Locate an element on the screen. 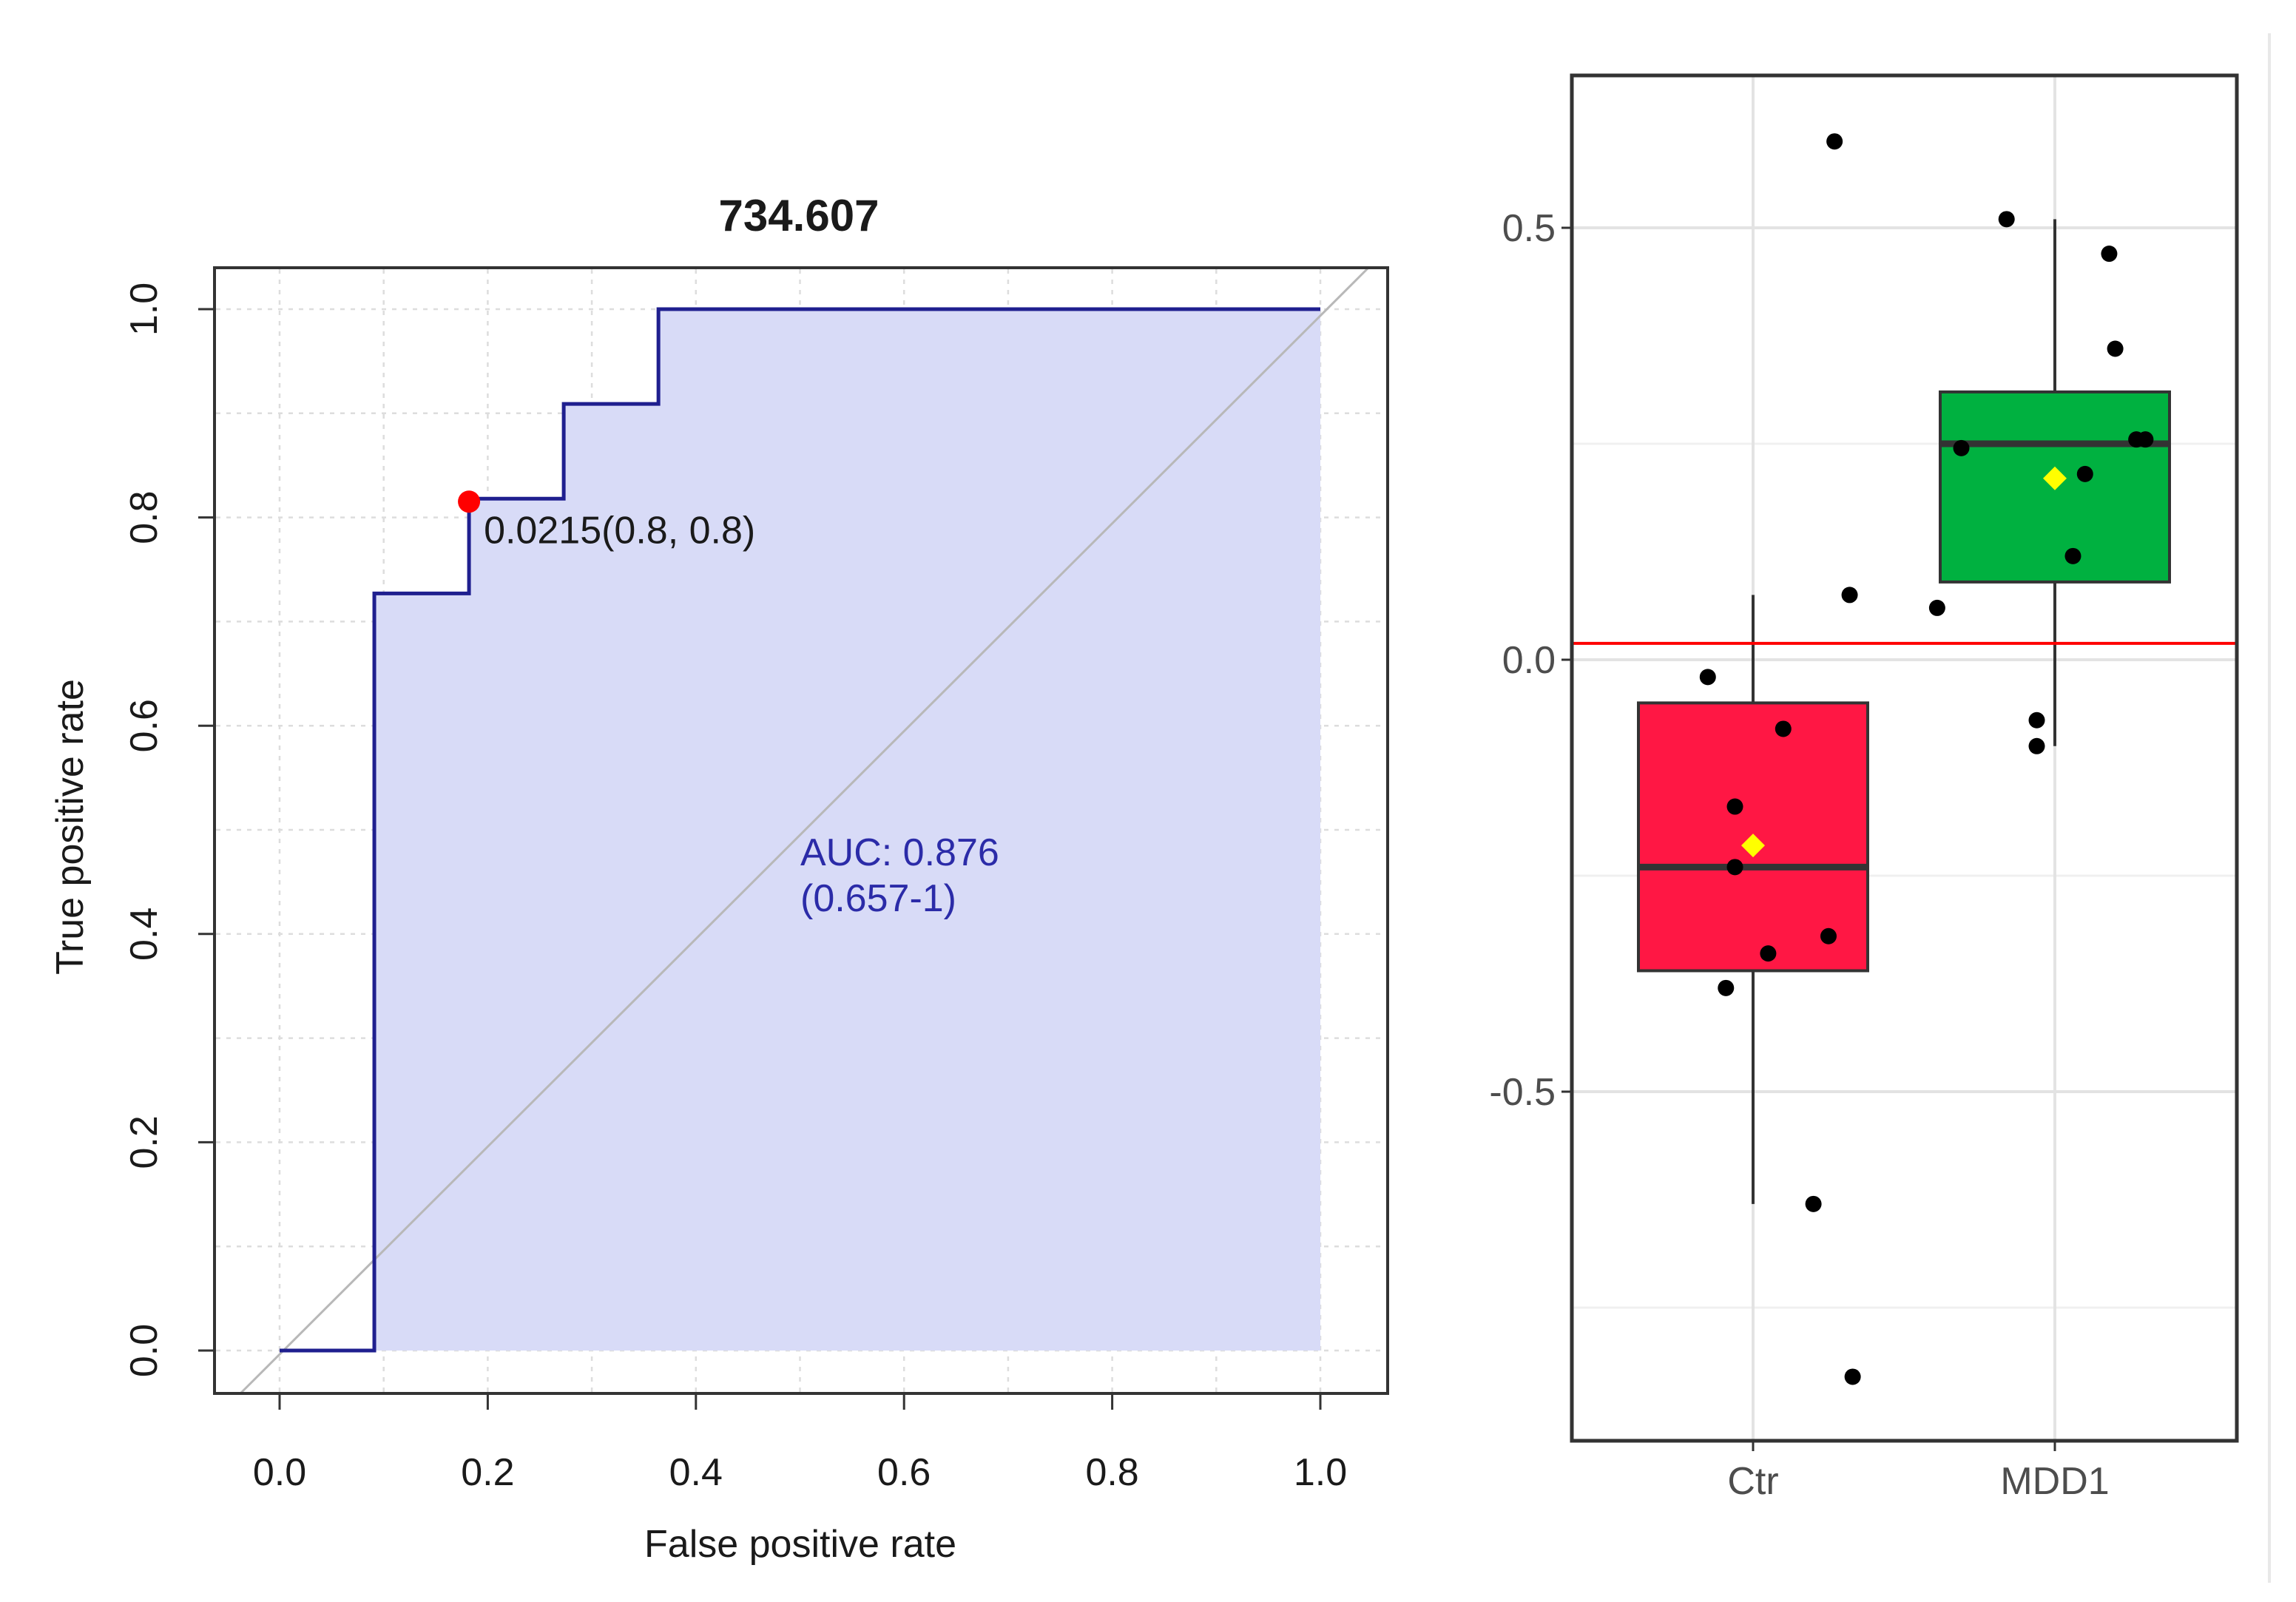 This screenshot has height=1602, width=2296. roc-cutoff-point is located at coordinates (469, 502).